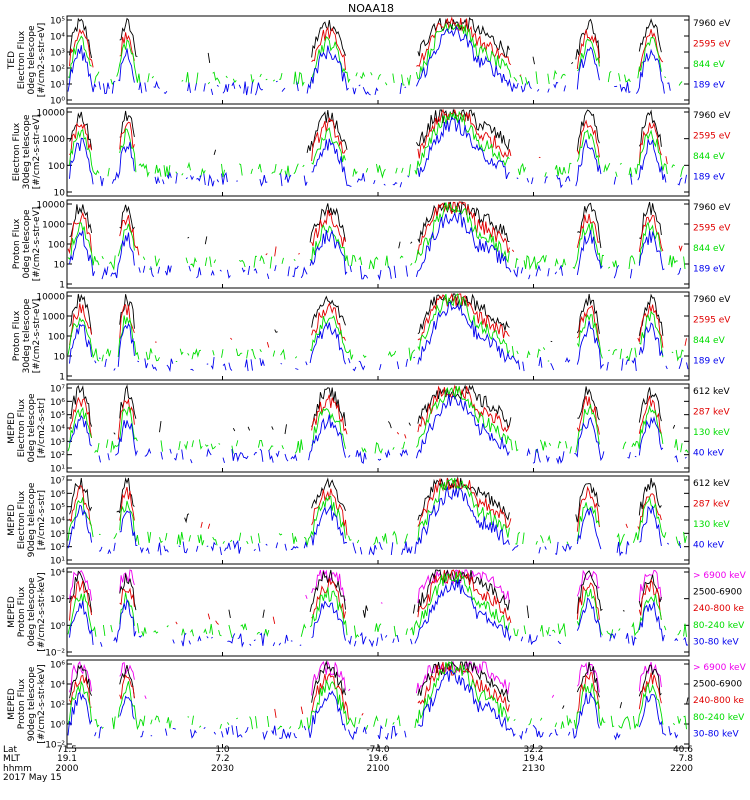 The height and width of the screenshot is (800, 750). What do you see at coordinates (717, 685) in the screenshot?
I see `legend-entry: 2500-6900` at bounding box center [717, 685].